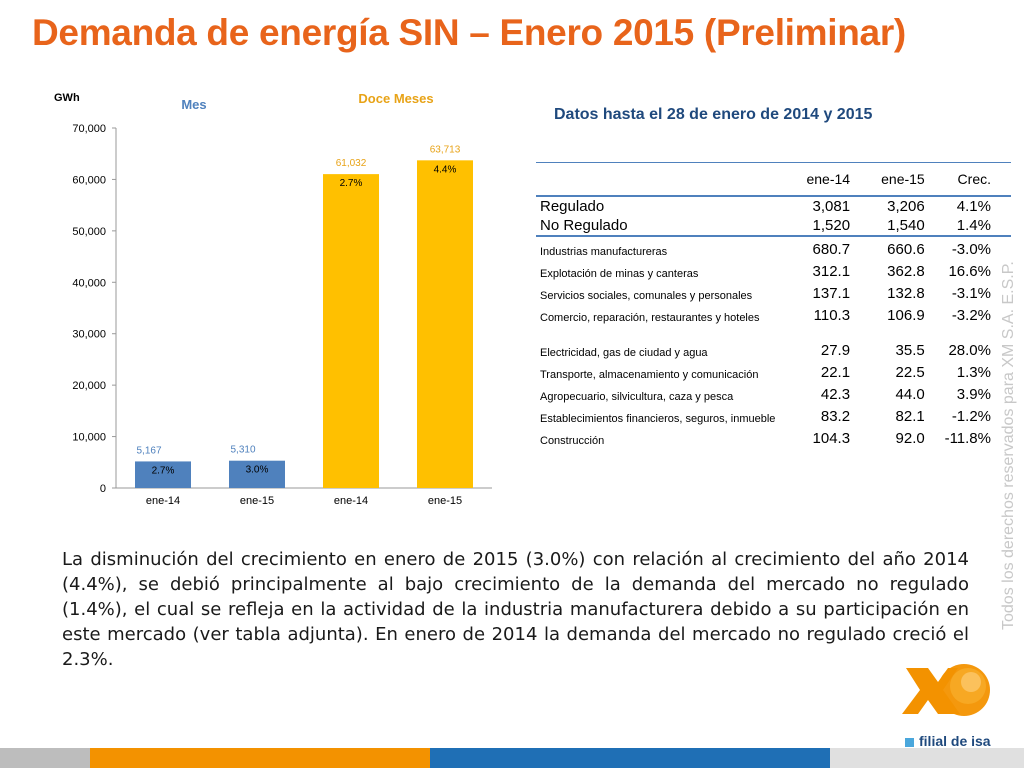 This screenshot has height=768, width=1024. Describe the element at coordinates (971, 293) in the screenshot. I see `table-cell-crec: -3.1%` at that location.